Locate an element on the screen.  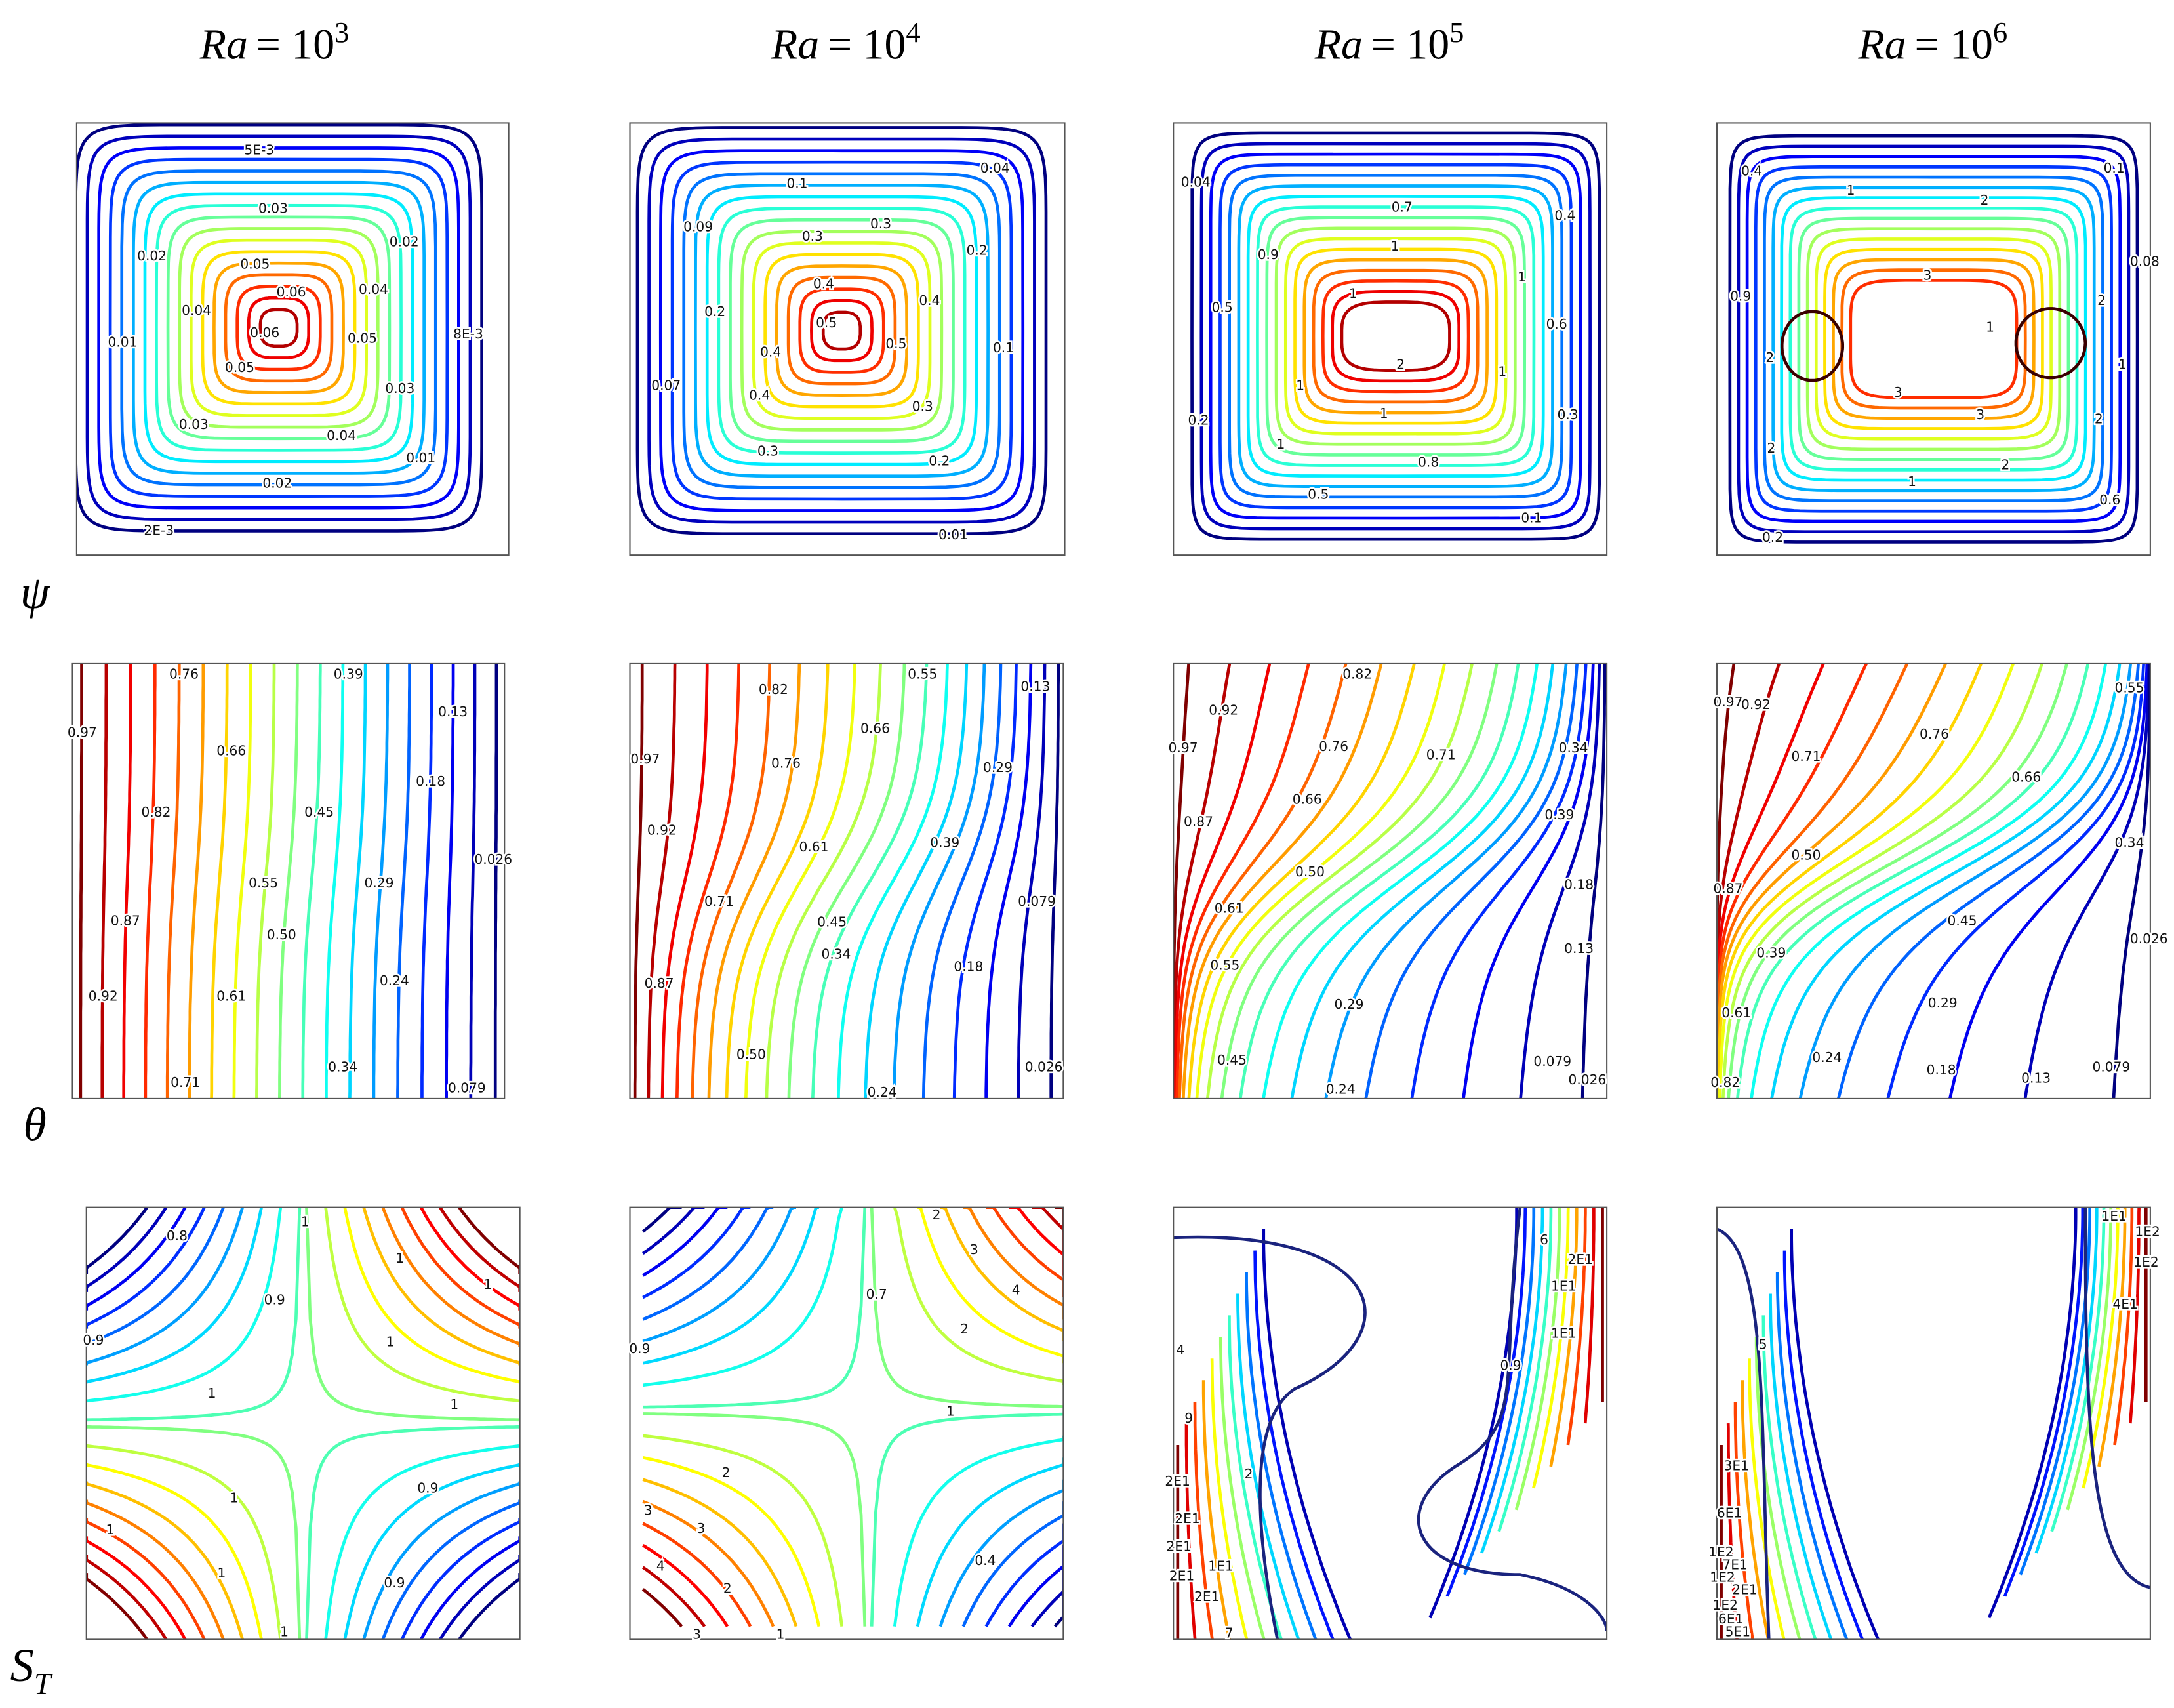
contour-label: 0.55 is located at coordinates (263, 883).